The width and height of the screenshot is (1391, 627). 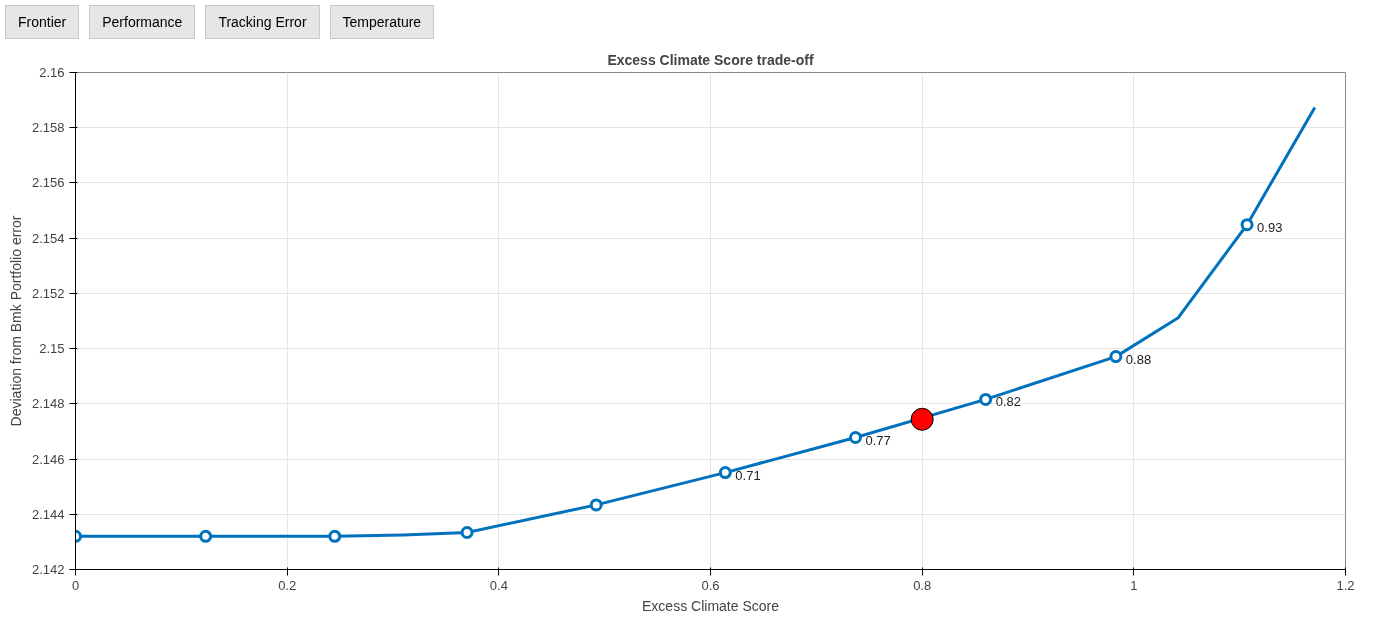 I want to click on y-tick-label: 2.148, so click(x=48, y=404).